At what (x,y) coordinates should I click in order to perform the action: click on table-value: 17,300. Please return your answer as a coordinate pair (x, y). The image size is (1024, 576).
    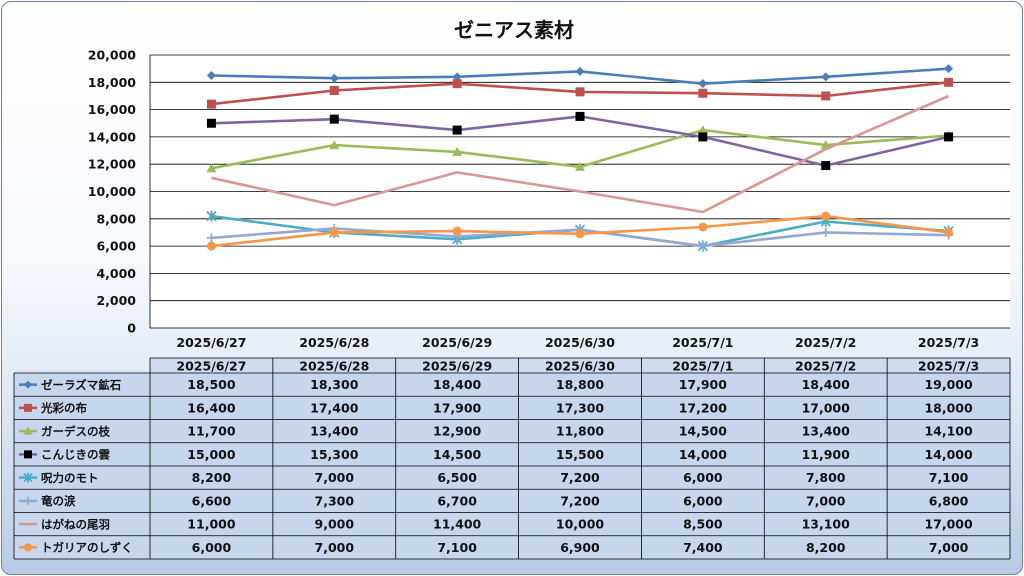
    Looking at the image, I should click on (580, 407).